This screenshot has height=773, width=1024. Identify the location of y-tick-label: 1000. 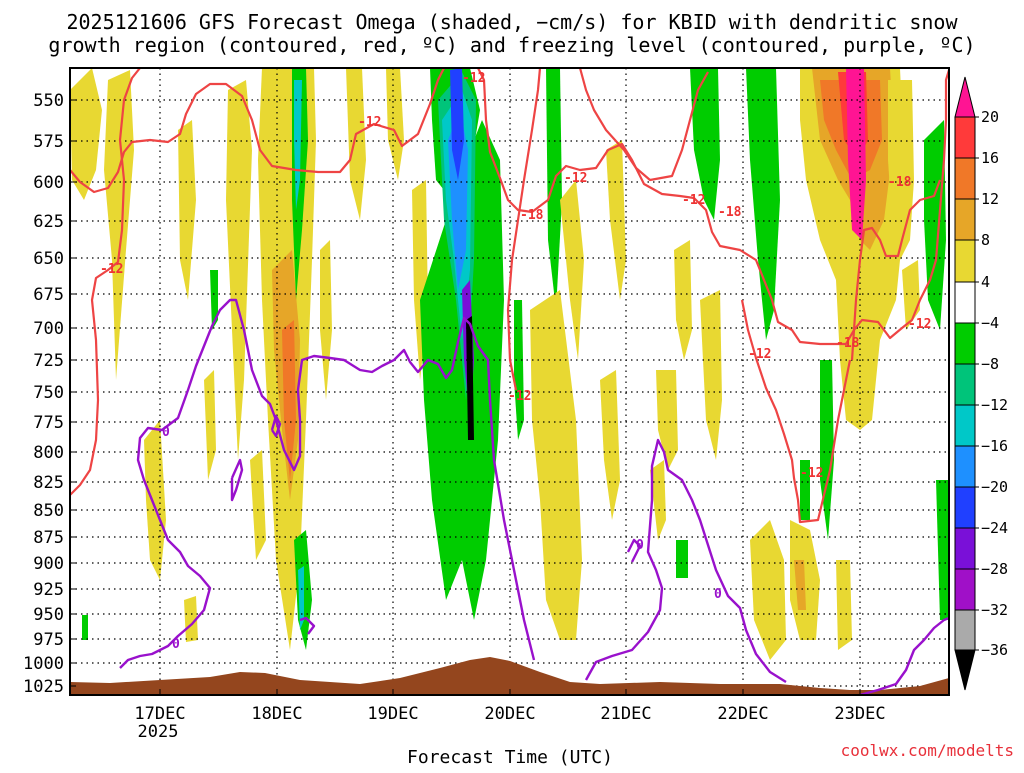
(43, 664).